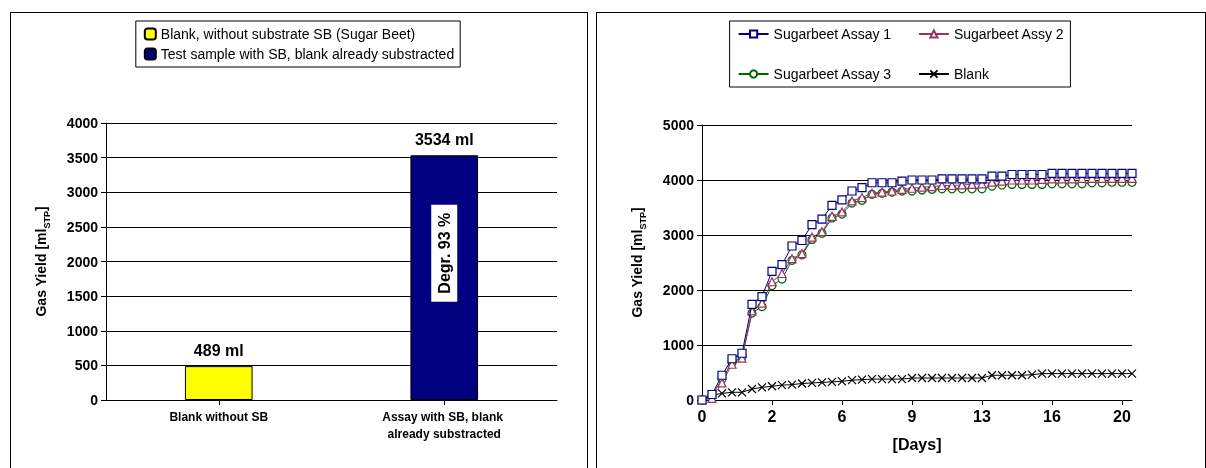 Image resolution: width=1206 pixels, height=468 pixels. What do you see at coordinates (444, 425) in the screenshot?
I see `x-tick-label: Assay with SB, blank already substracted` at bounding box center [444, 425].